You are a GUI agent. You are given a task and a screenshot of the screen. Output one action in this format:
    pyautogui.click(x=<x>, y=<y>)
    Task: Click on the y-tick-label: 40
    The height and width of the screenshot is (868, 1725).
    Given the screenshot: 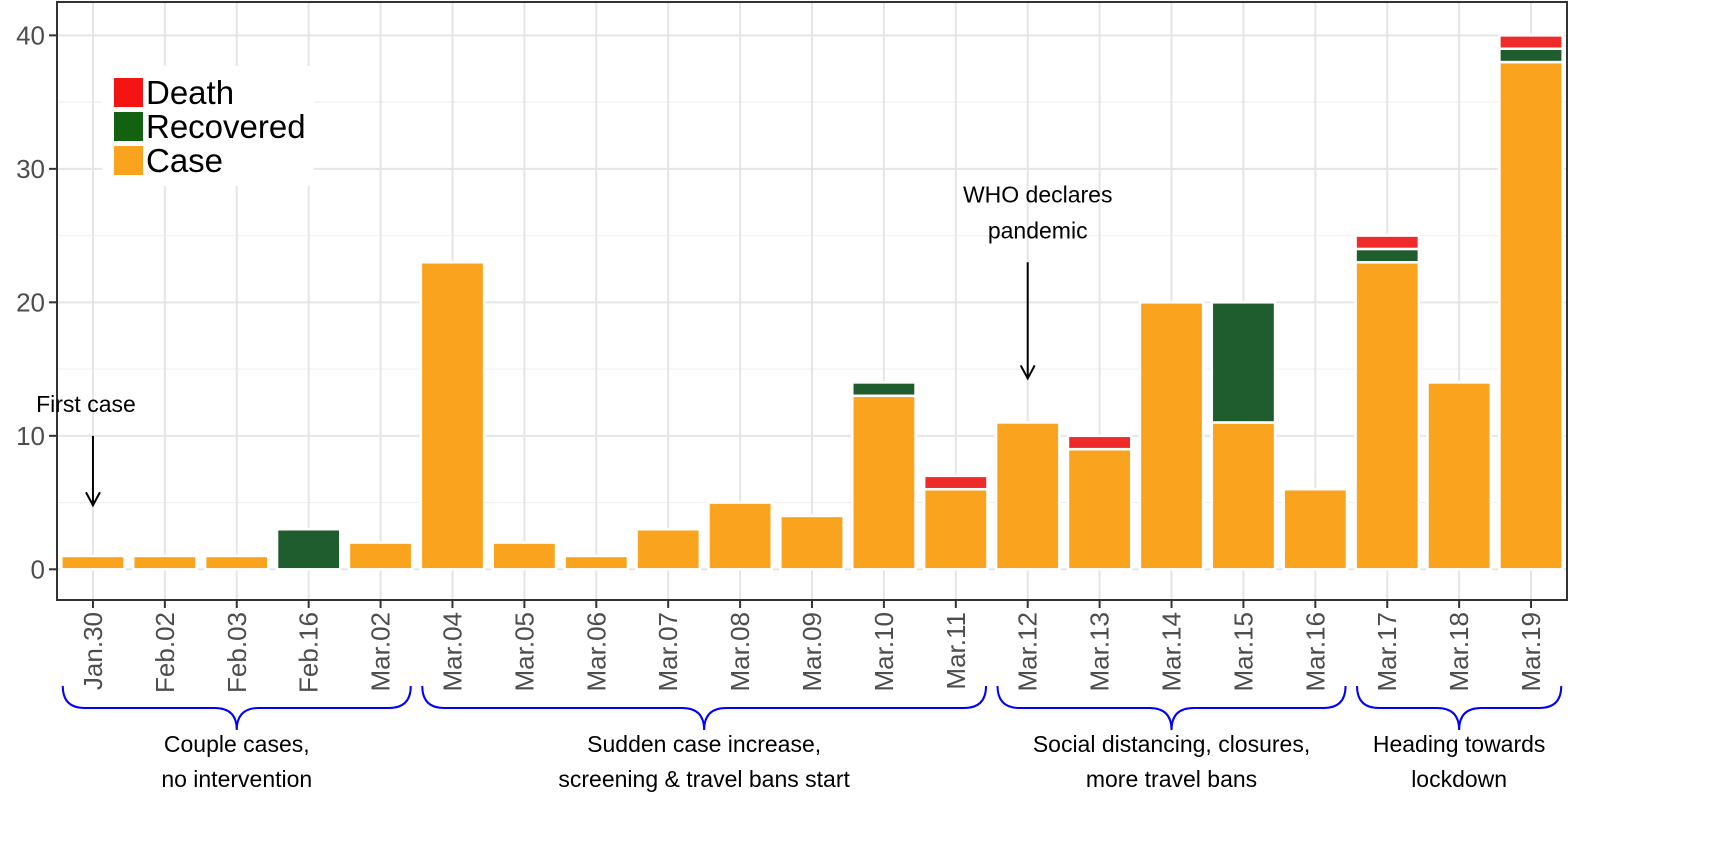 What is the action you would take?
    pyautogui.click(x=30, y=35)
    